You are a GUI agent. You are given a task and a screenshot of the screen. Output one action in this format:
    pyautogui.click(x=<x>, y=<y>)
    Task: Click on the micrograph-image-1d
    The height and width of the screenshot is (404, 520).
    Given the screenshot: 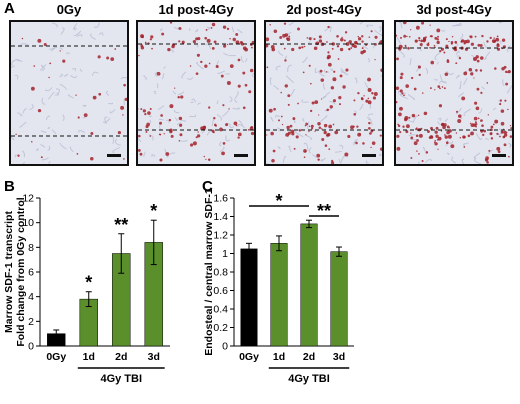 What is the action you would take?
    pyautogui.click(x=196, y=93)
    